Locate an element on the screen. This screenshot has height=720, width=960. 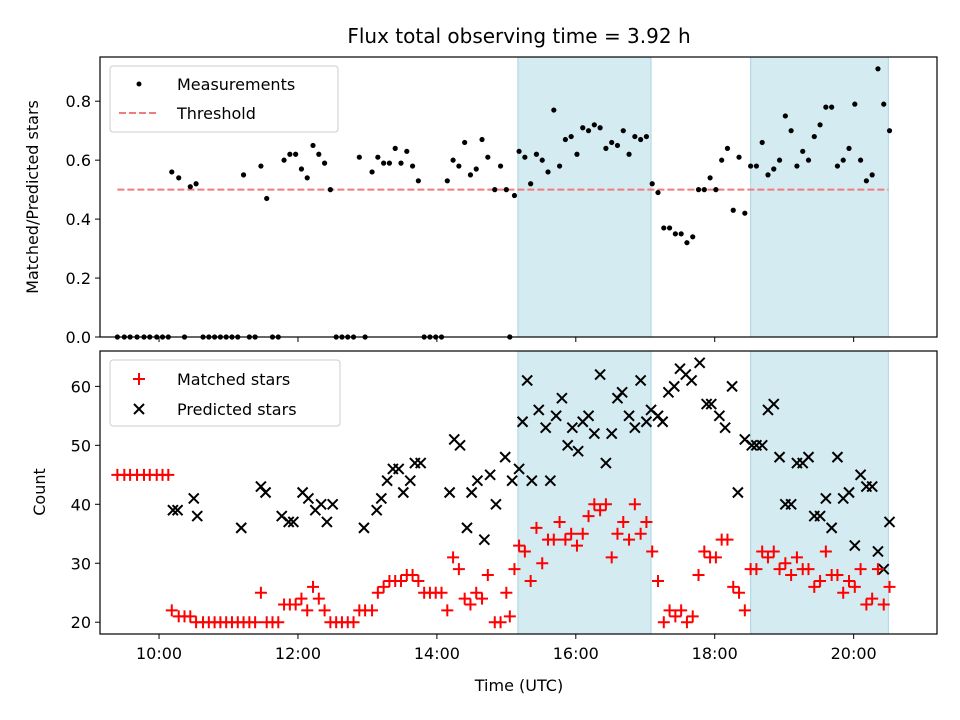
top-y-axis-label: Matched/Predicted stars is located at coordinates (32, 197).